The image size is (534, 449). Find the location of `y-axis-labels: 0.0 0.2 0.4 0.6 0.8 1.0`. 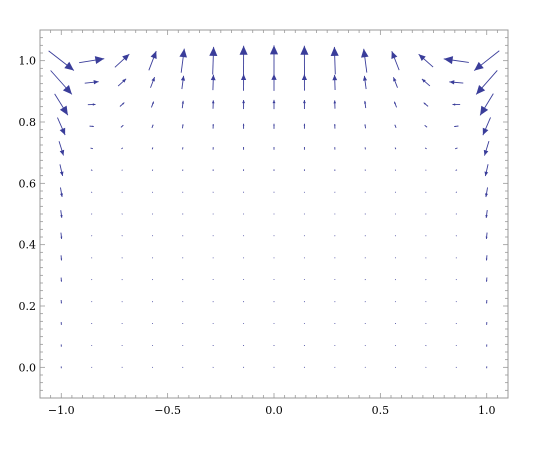

y-axis-labels: 0.0 0.2 0.4 0.6 0.8 1.0 is located at coordinates (28, 215).